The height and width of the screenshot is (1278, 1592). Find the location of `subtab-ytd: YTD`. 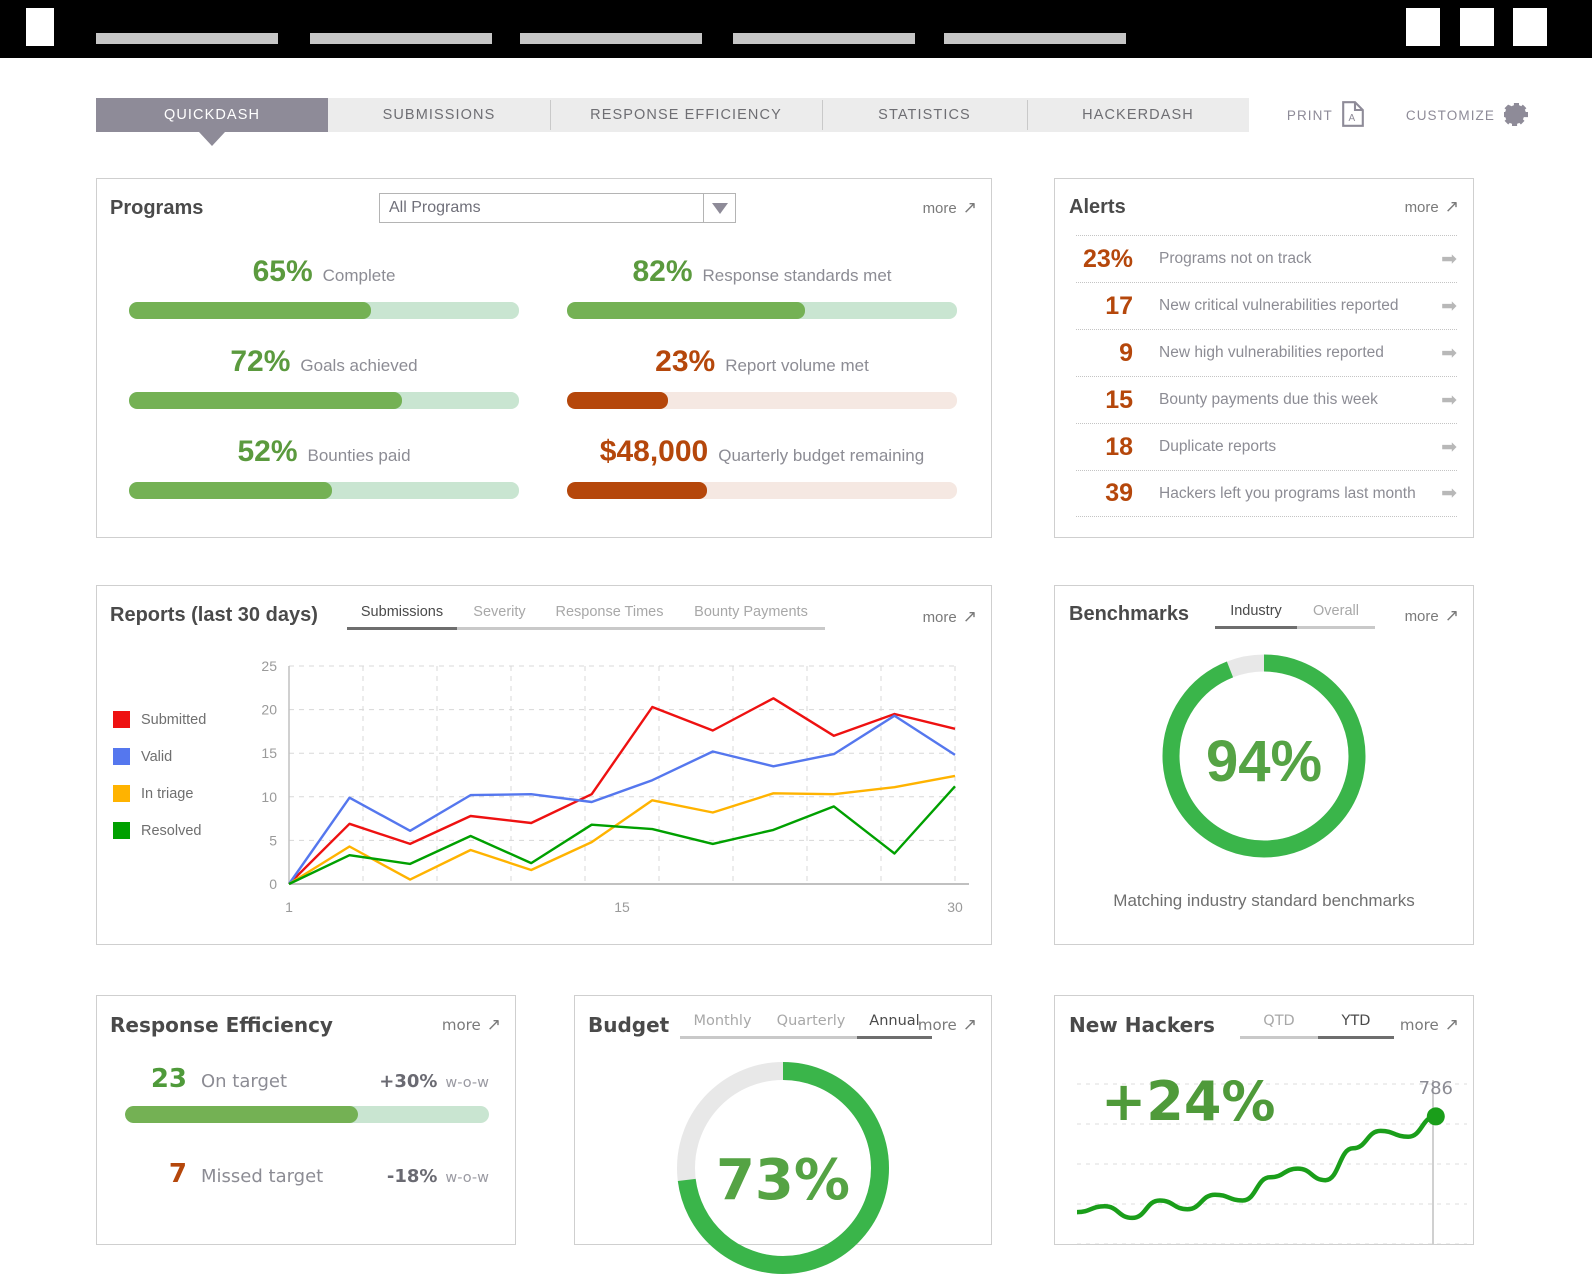

subtab-ytd: YTD is located at coordinates (1356, 1026).